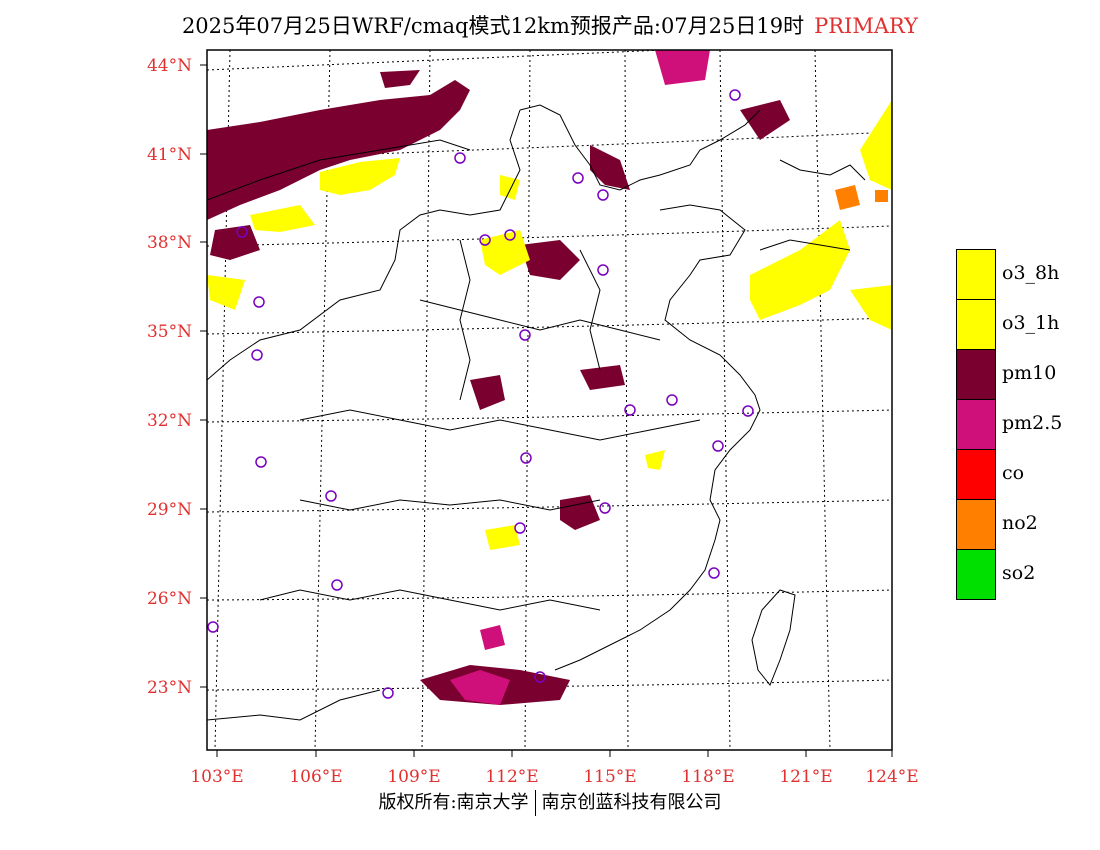 This screenshot has width=1100, height=850. What do you see at coordinates (493, 26) in the screenshot?
I see `map-title-main: 2025年07月25日WRF/cmaq模式12km预报产品:07月25日19时` at bounding box center [493, 26].